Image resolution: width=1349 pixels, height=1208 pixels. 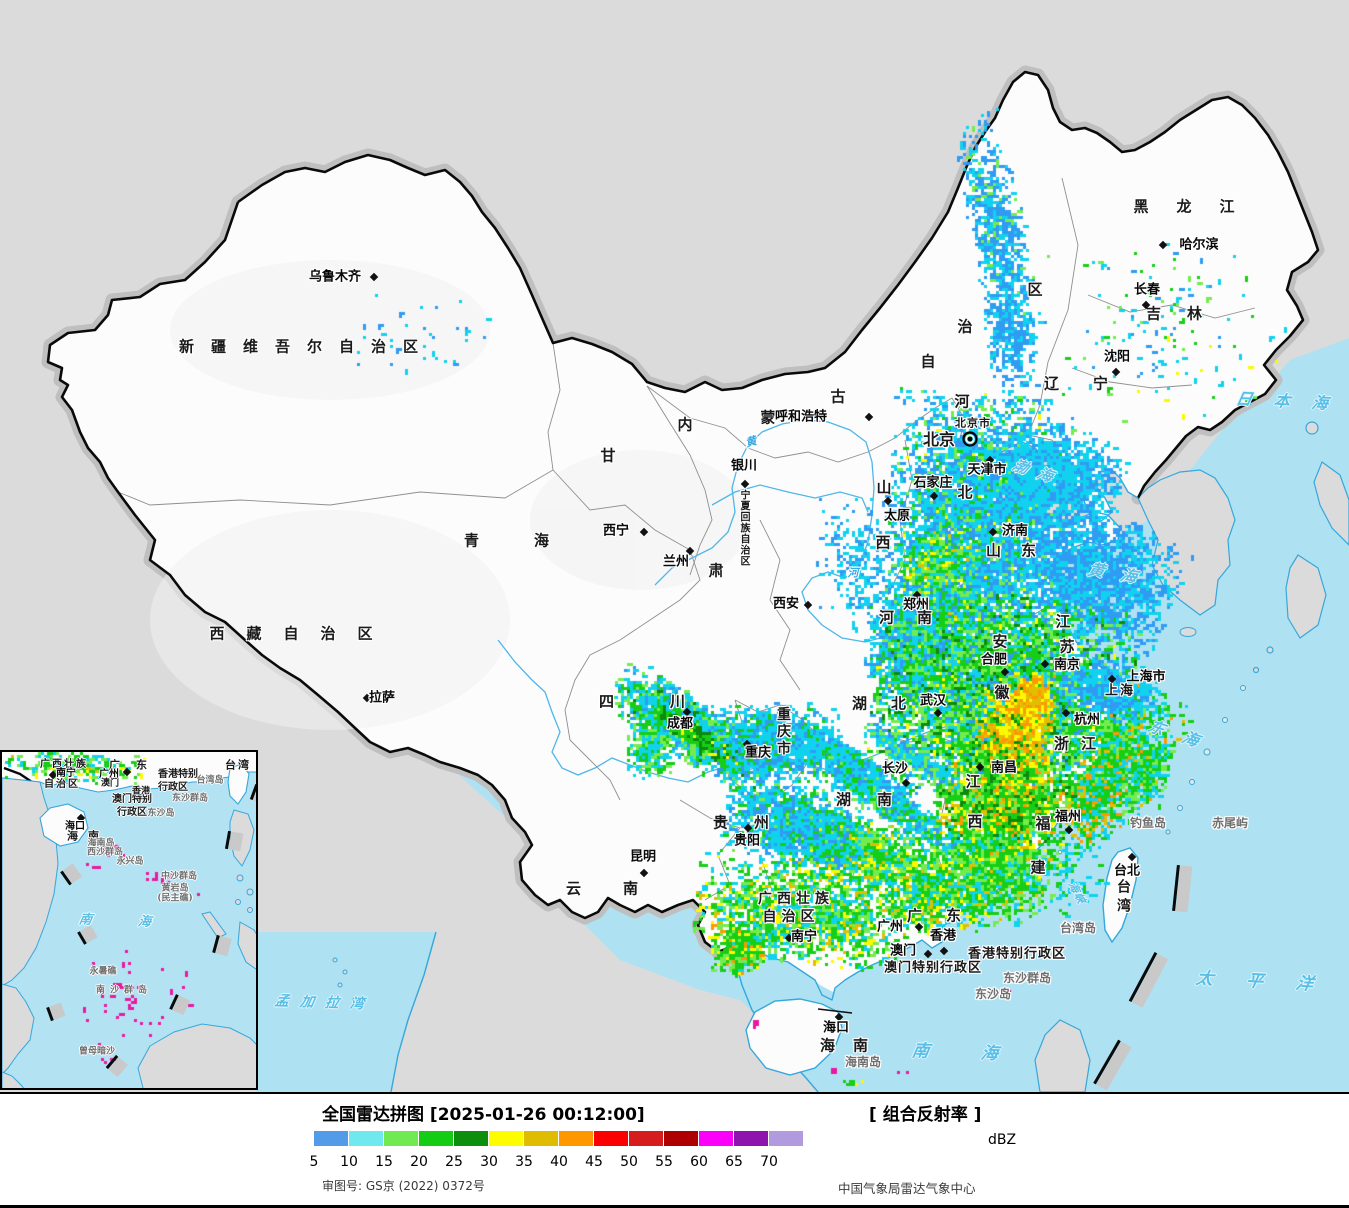 What do you see at coordinates (786, 604) in the screenshot?
I see `city-label: 西安` at bounding box center [786, 604].